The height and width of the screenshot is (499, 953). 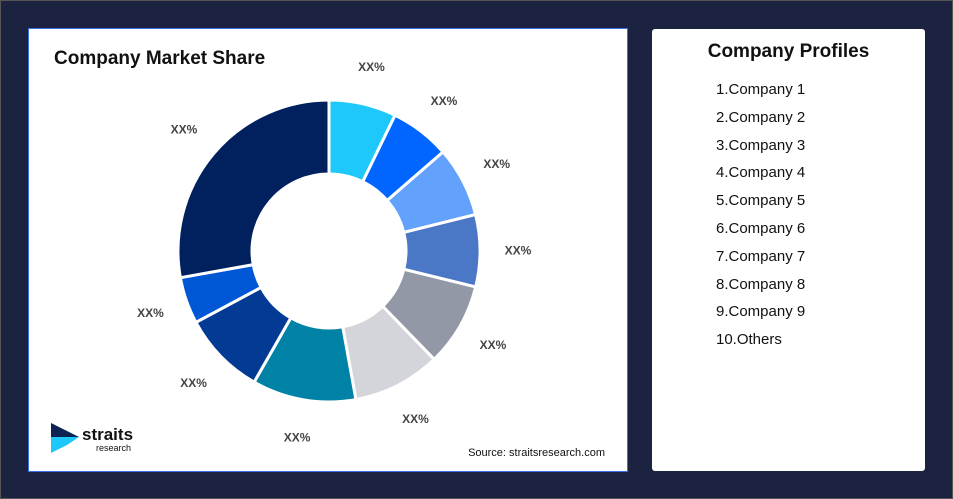 I want to click on profile-item: 10.Others, so click(x=749, y=340).